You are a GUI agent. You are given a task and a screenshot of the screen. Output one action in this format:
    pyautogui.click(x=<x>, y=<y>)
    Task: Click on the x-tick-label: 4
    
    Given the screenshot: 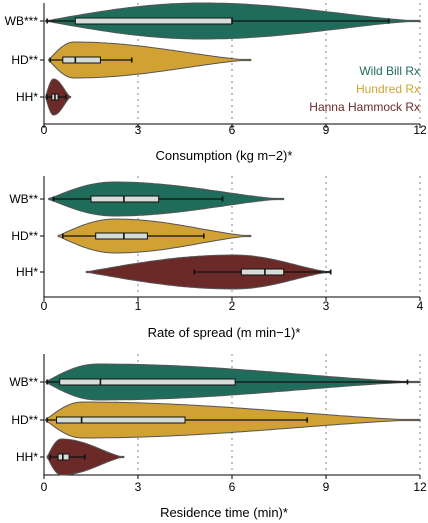 What is the action you would take?
    pyautogui.click(x=420, y=306)
    